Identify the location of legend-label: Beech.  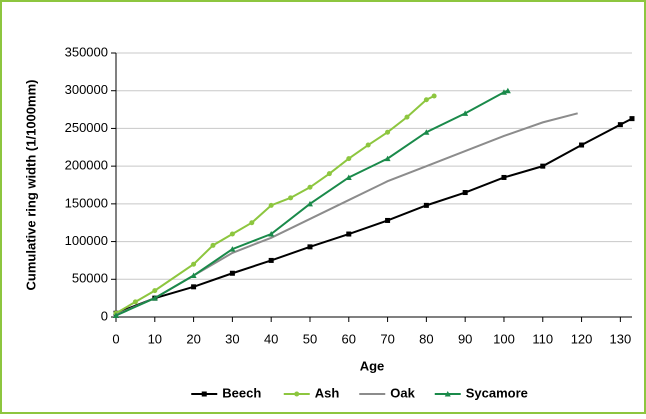
(241, 392).